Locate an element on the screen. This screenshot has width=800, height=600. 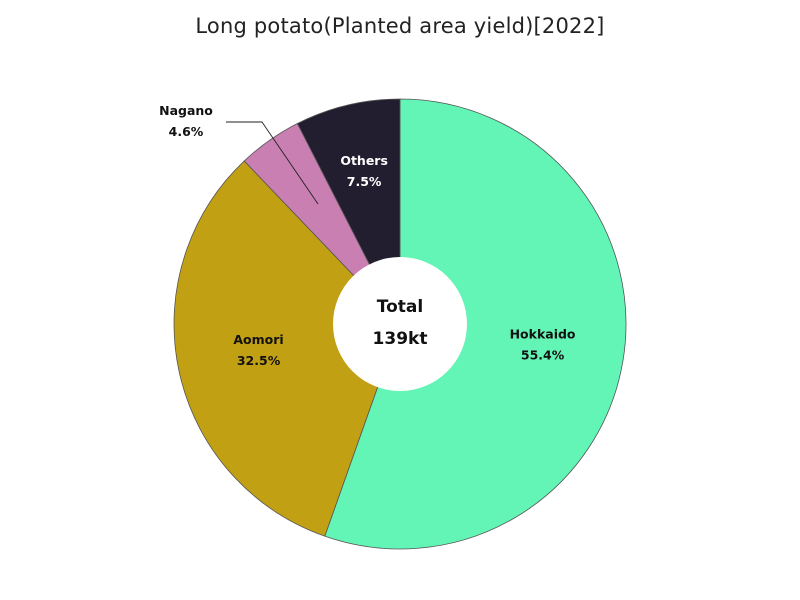
slice-value-hokkaido: 55.4% is located at coordinates (543, 354).